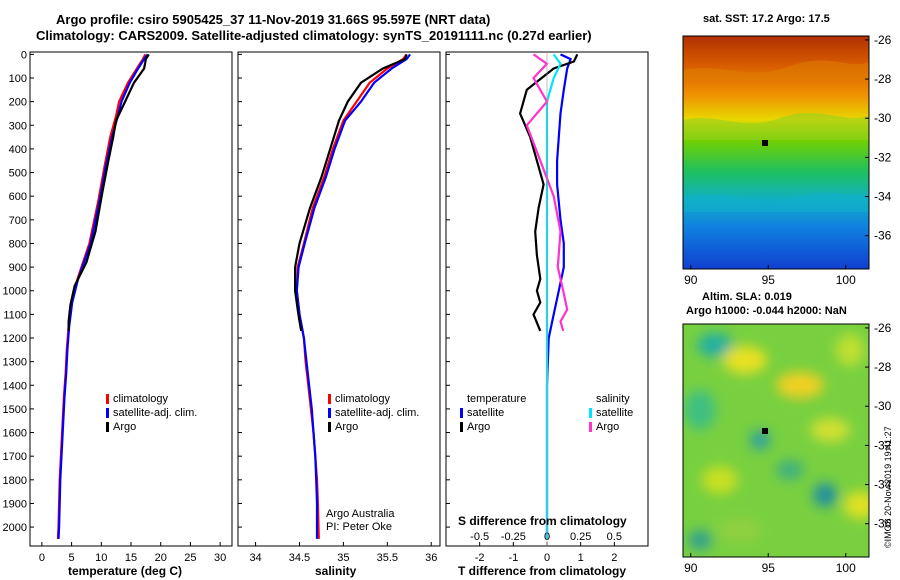 Image resolution: width=900 pixels, height=580 pixels. I want to click on depth-tick-label: 200, so click(18, 103).